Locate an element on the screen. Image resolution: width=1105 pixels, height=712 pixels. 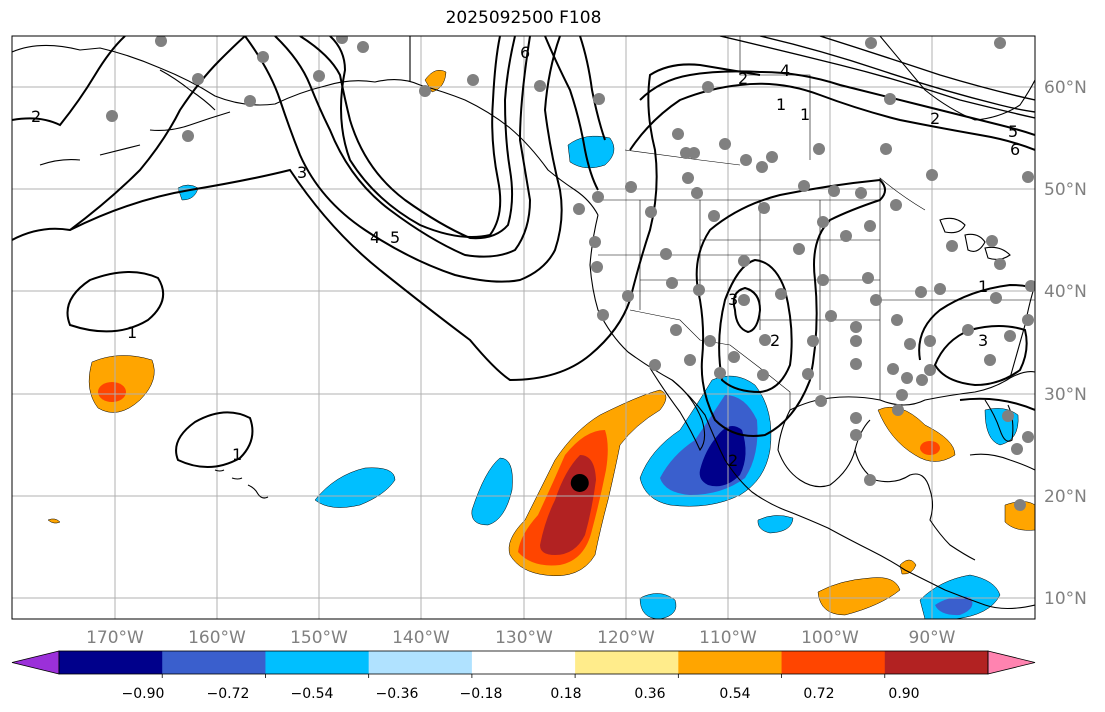
lon-label: 120°W is located at coordinates (626, 638).